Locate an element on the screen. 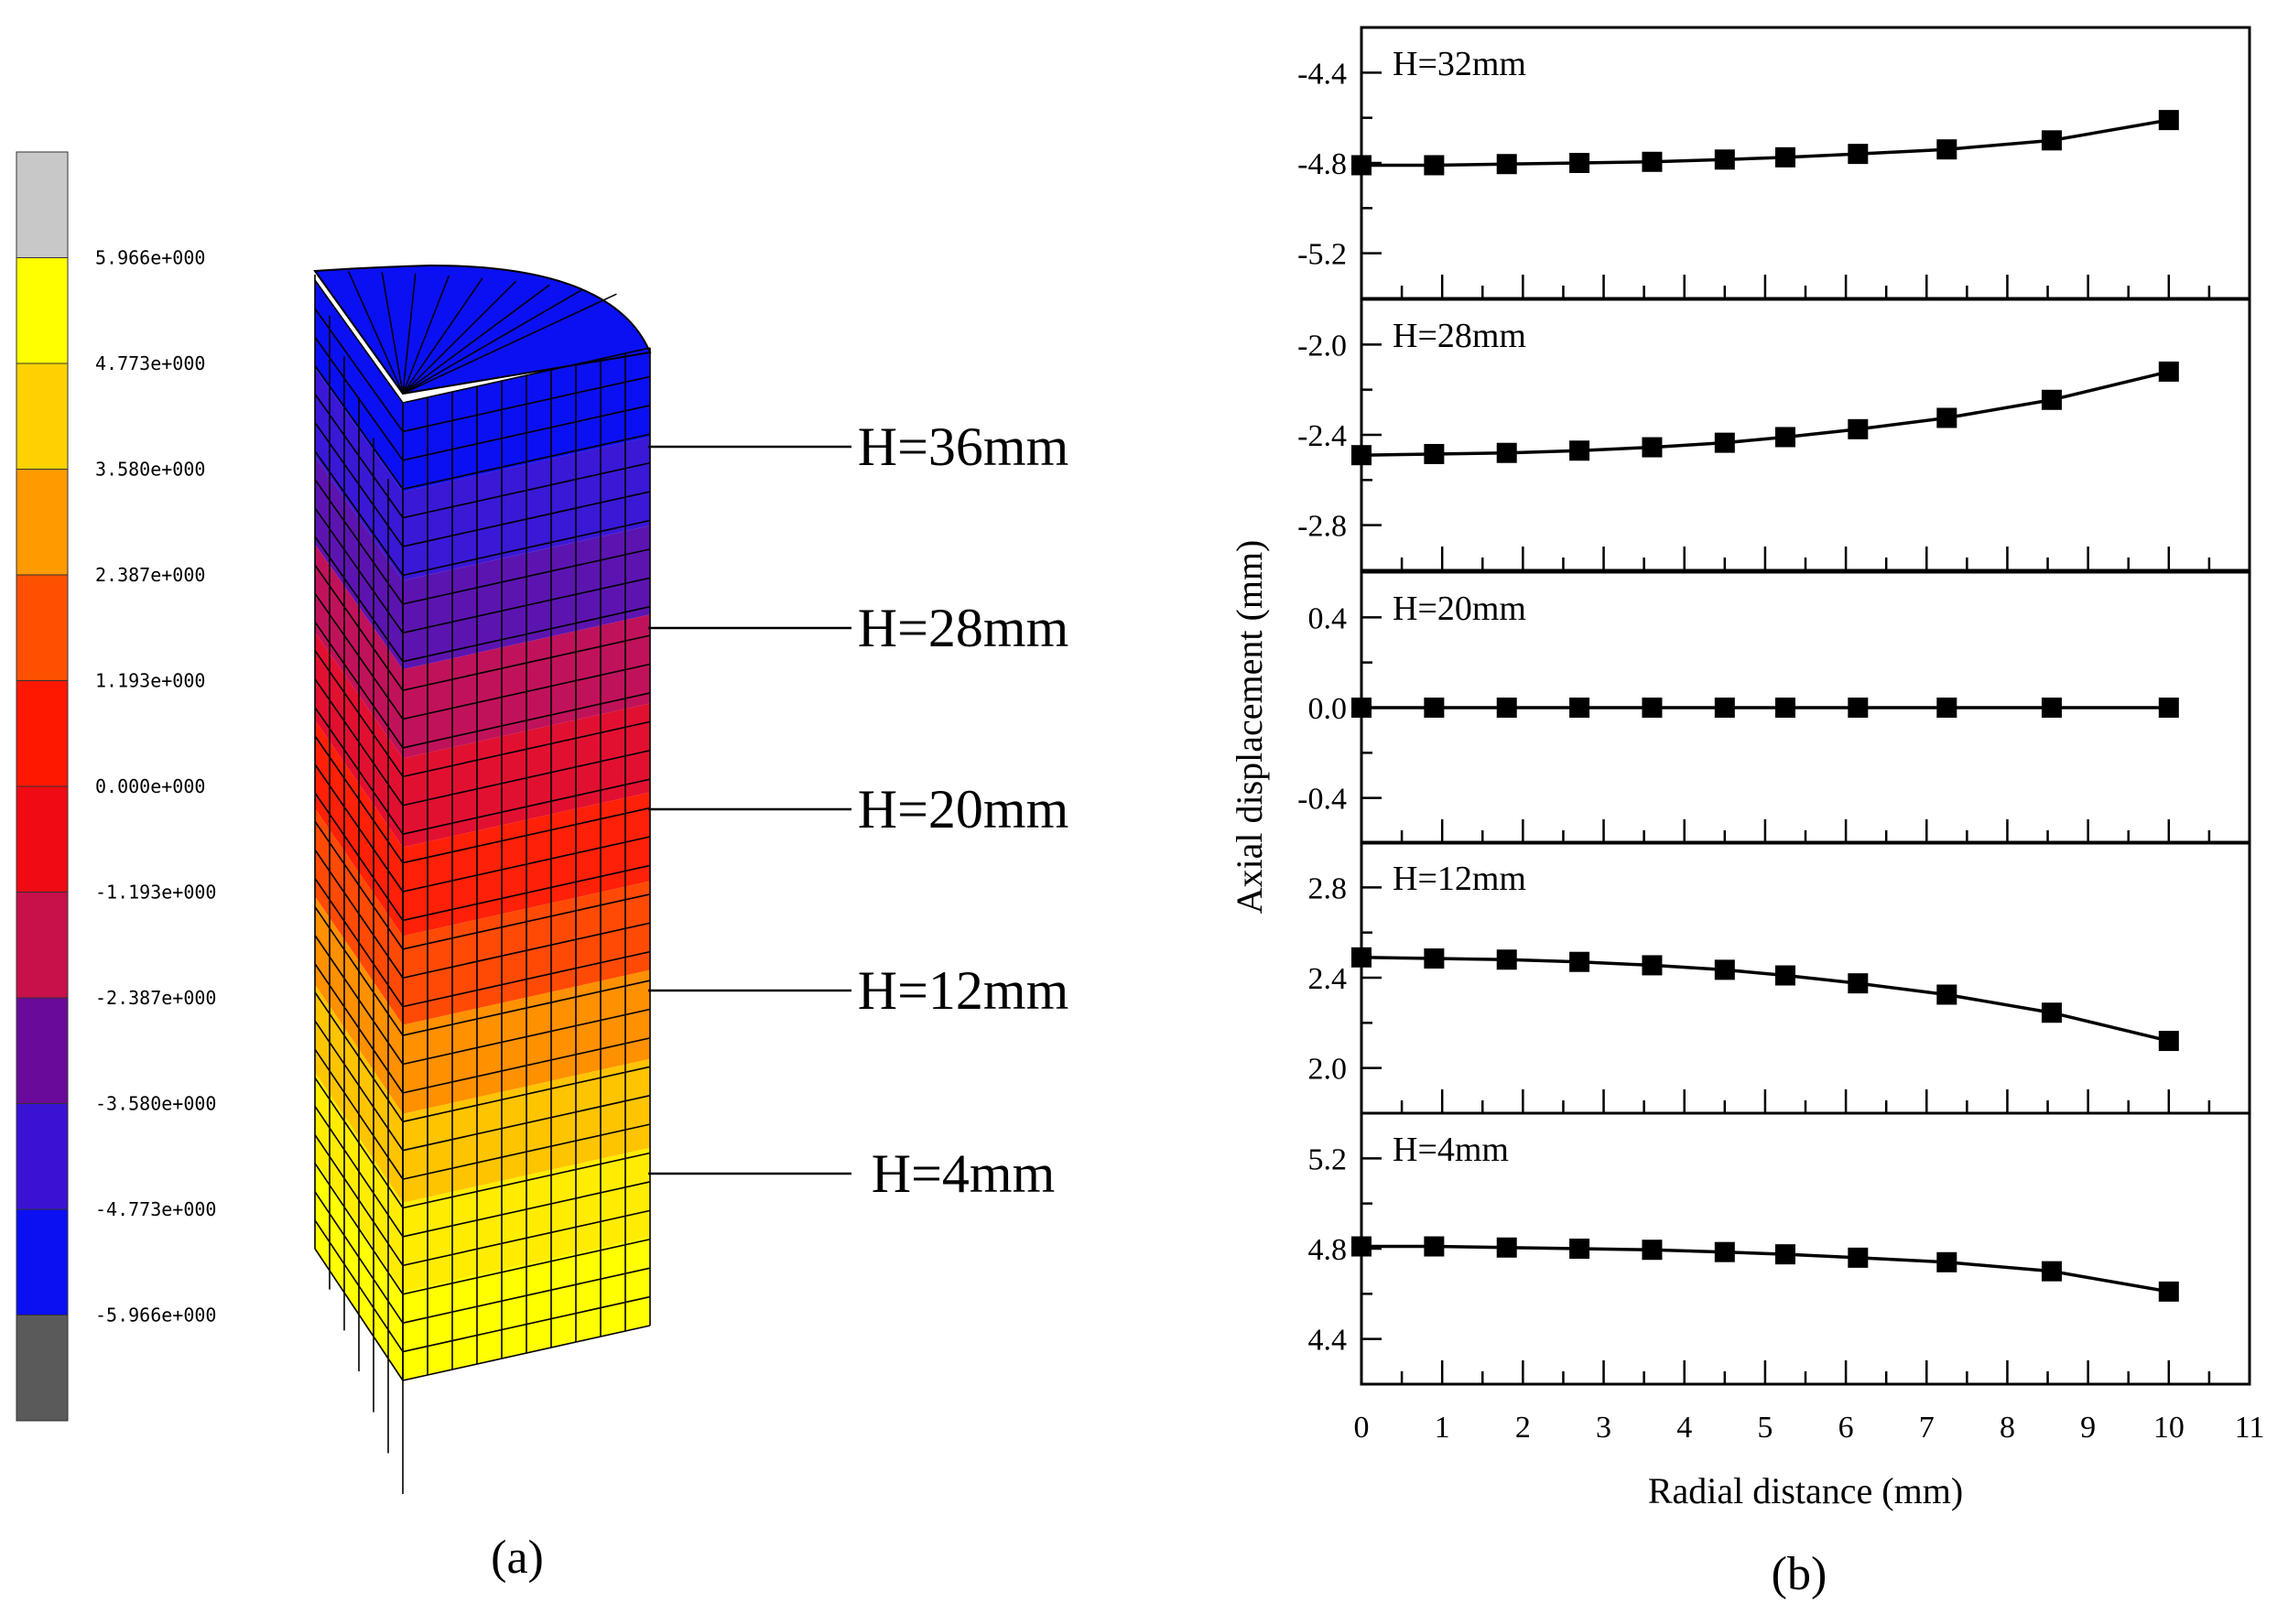 The height and width of the screenshot is (1624, 2277). y-tick-label: 4.4 is located at coordinates (1328, 1341).